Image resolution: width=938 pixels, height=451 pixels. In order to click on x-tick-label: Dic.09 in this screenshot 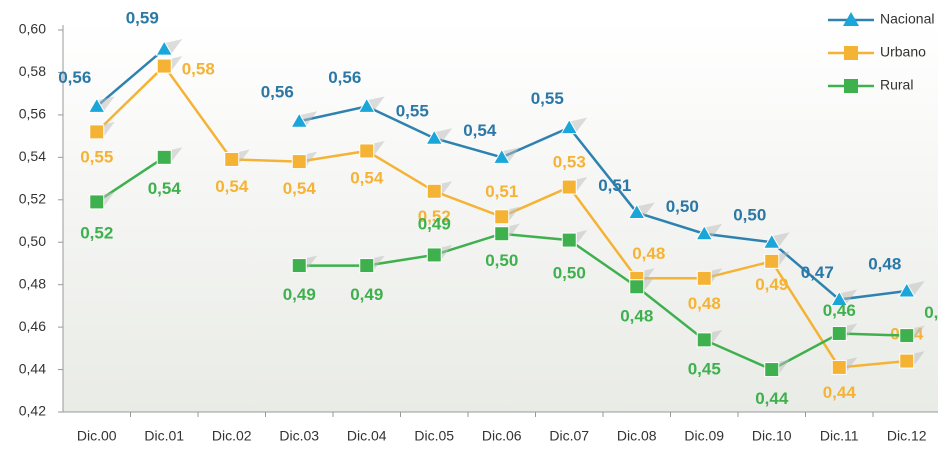, I will do `click(704, 436)`.